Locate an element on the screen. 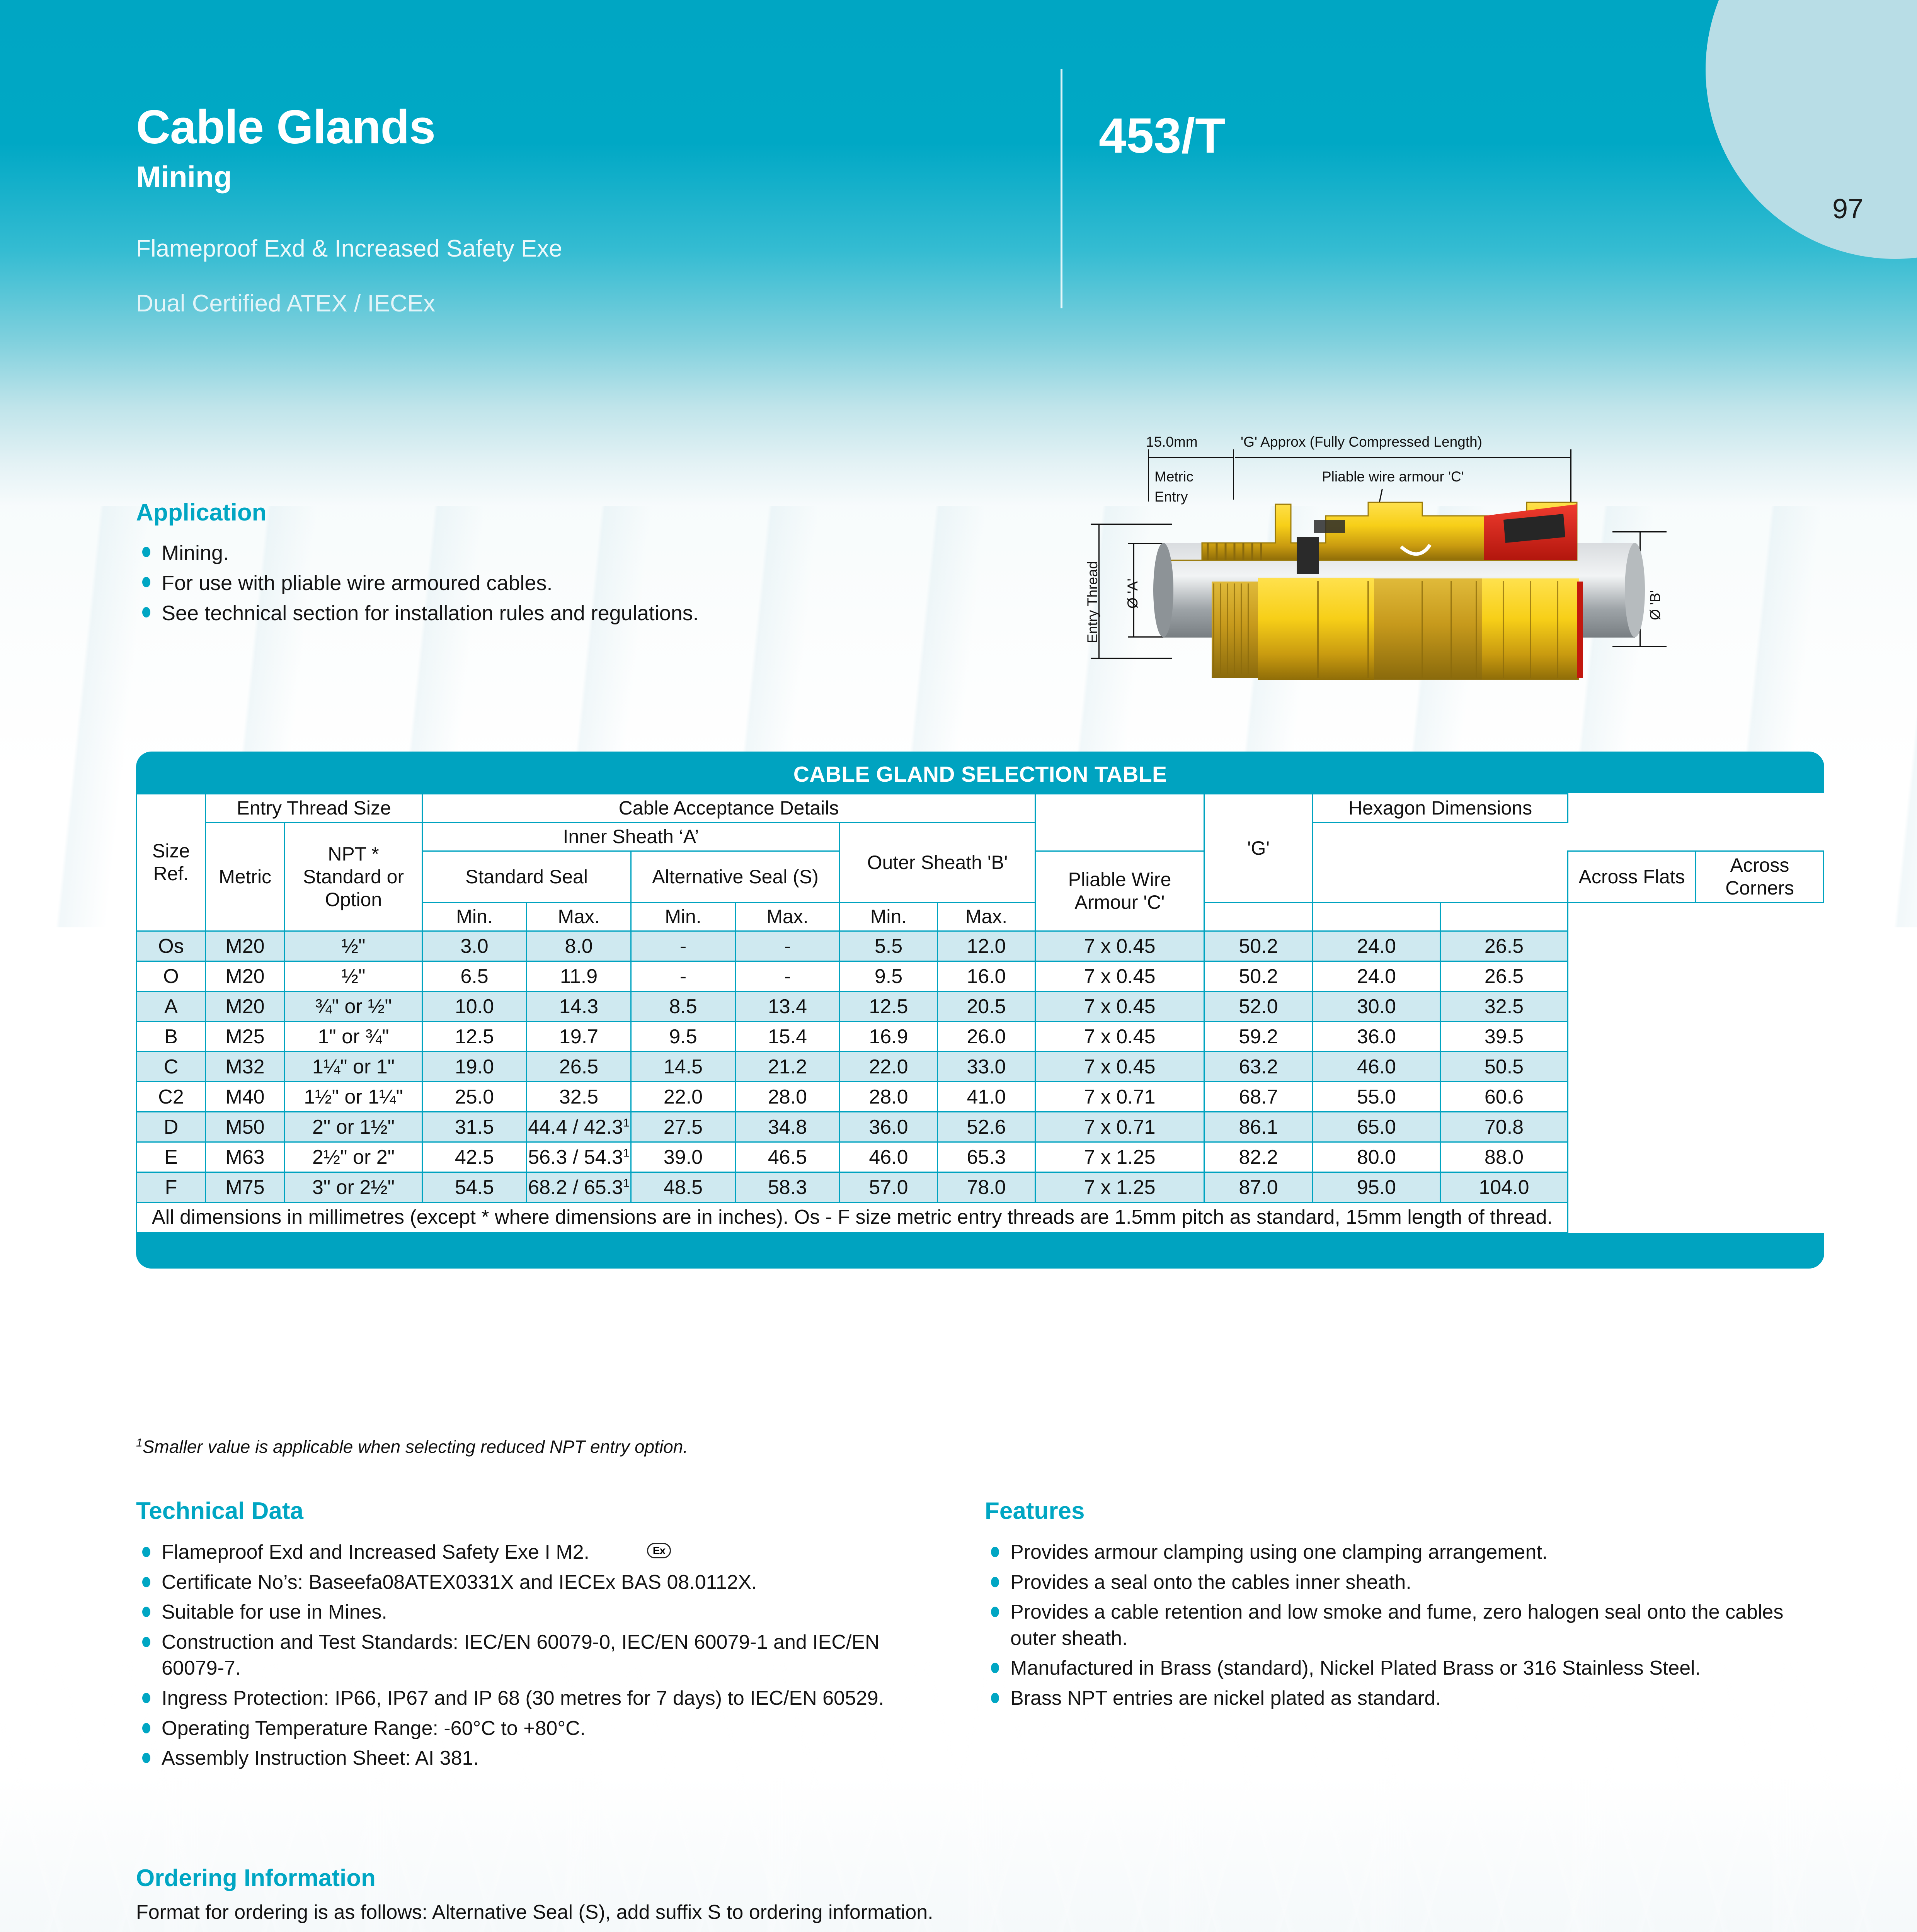 This screenshot has width=1917, height=1932. cell-g: 87.0 is located at coordinates (1258, 1187).